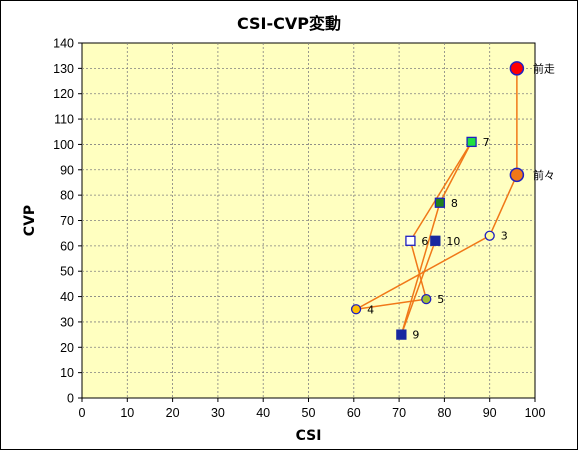  What do you see at coordinates (535, 413) in the screenshot?
I see `x-tick-label: 100` at bounding box center [535, 413].